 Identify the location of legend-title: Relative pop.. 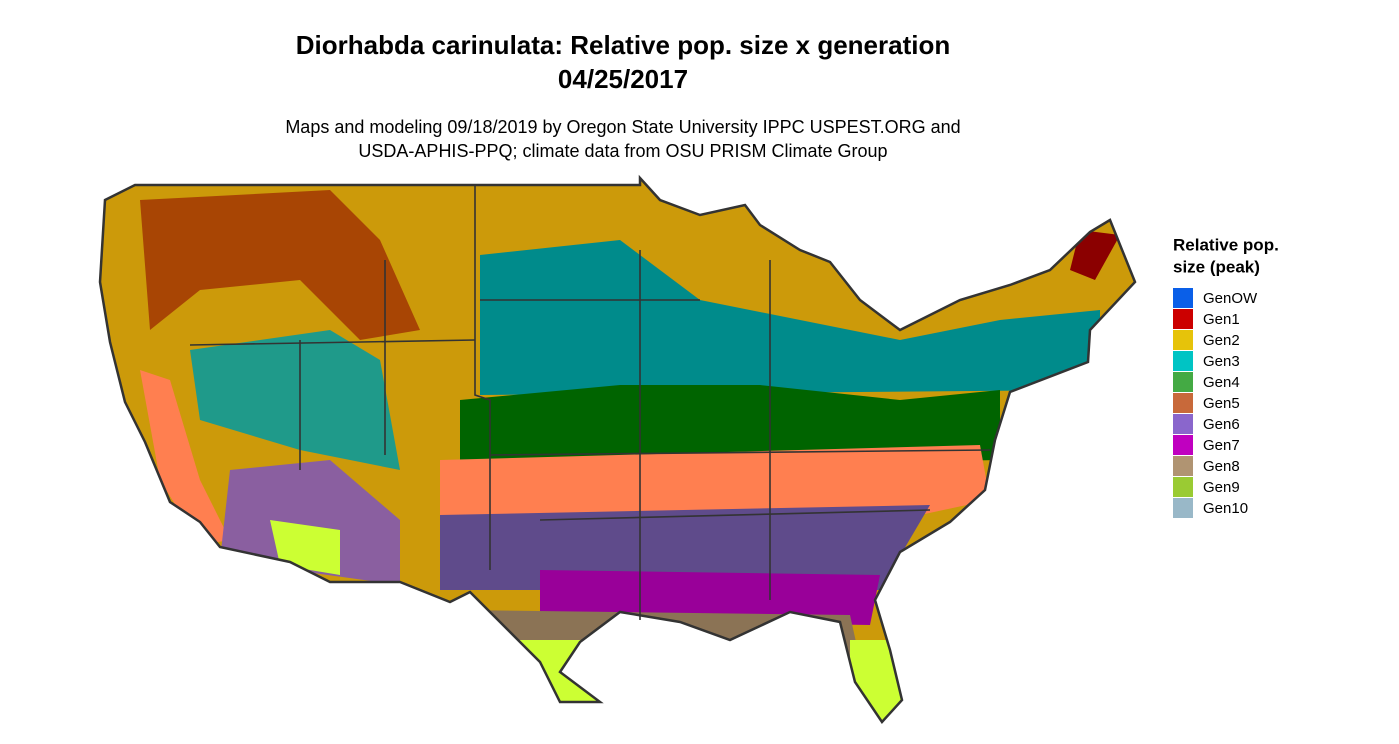
(1226, 244).